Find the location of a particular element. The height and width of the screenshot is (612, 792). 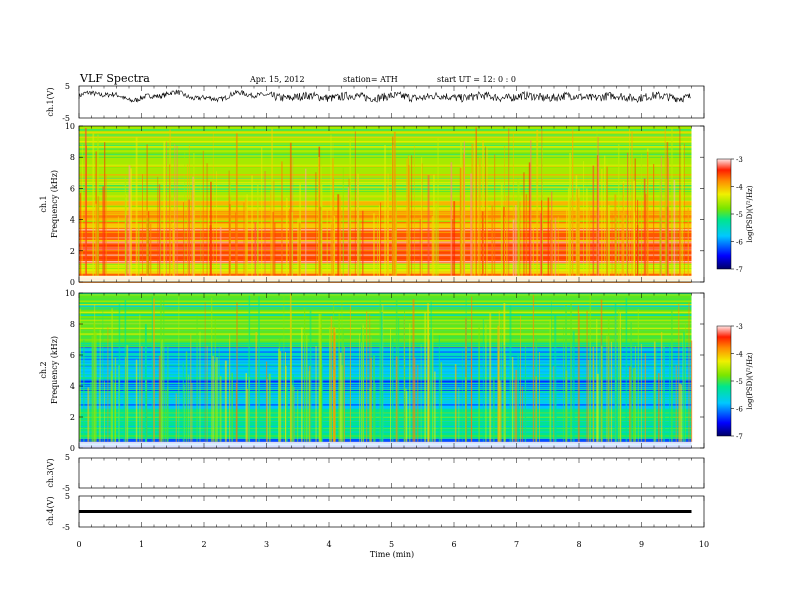

time-tick-label: 2 is located at coordinates (203, 544).